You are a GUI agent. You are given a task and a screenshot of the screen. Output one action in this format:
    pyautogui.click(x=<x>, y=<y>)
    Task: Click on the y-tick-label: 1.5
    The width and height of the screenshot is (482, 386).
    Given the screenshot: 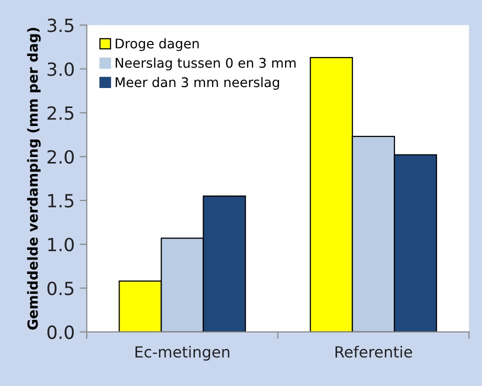 What is the action you would take?
    pyautogui.click(x=61, y=201)
    